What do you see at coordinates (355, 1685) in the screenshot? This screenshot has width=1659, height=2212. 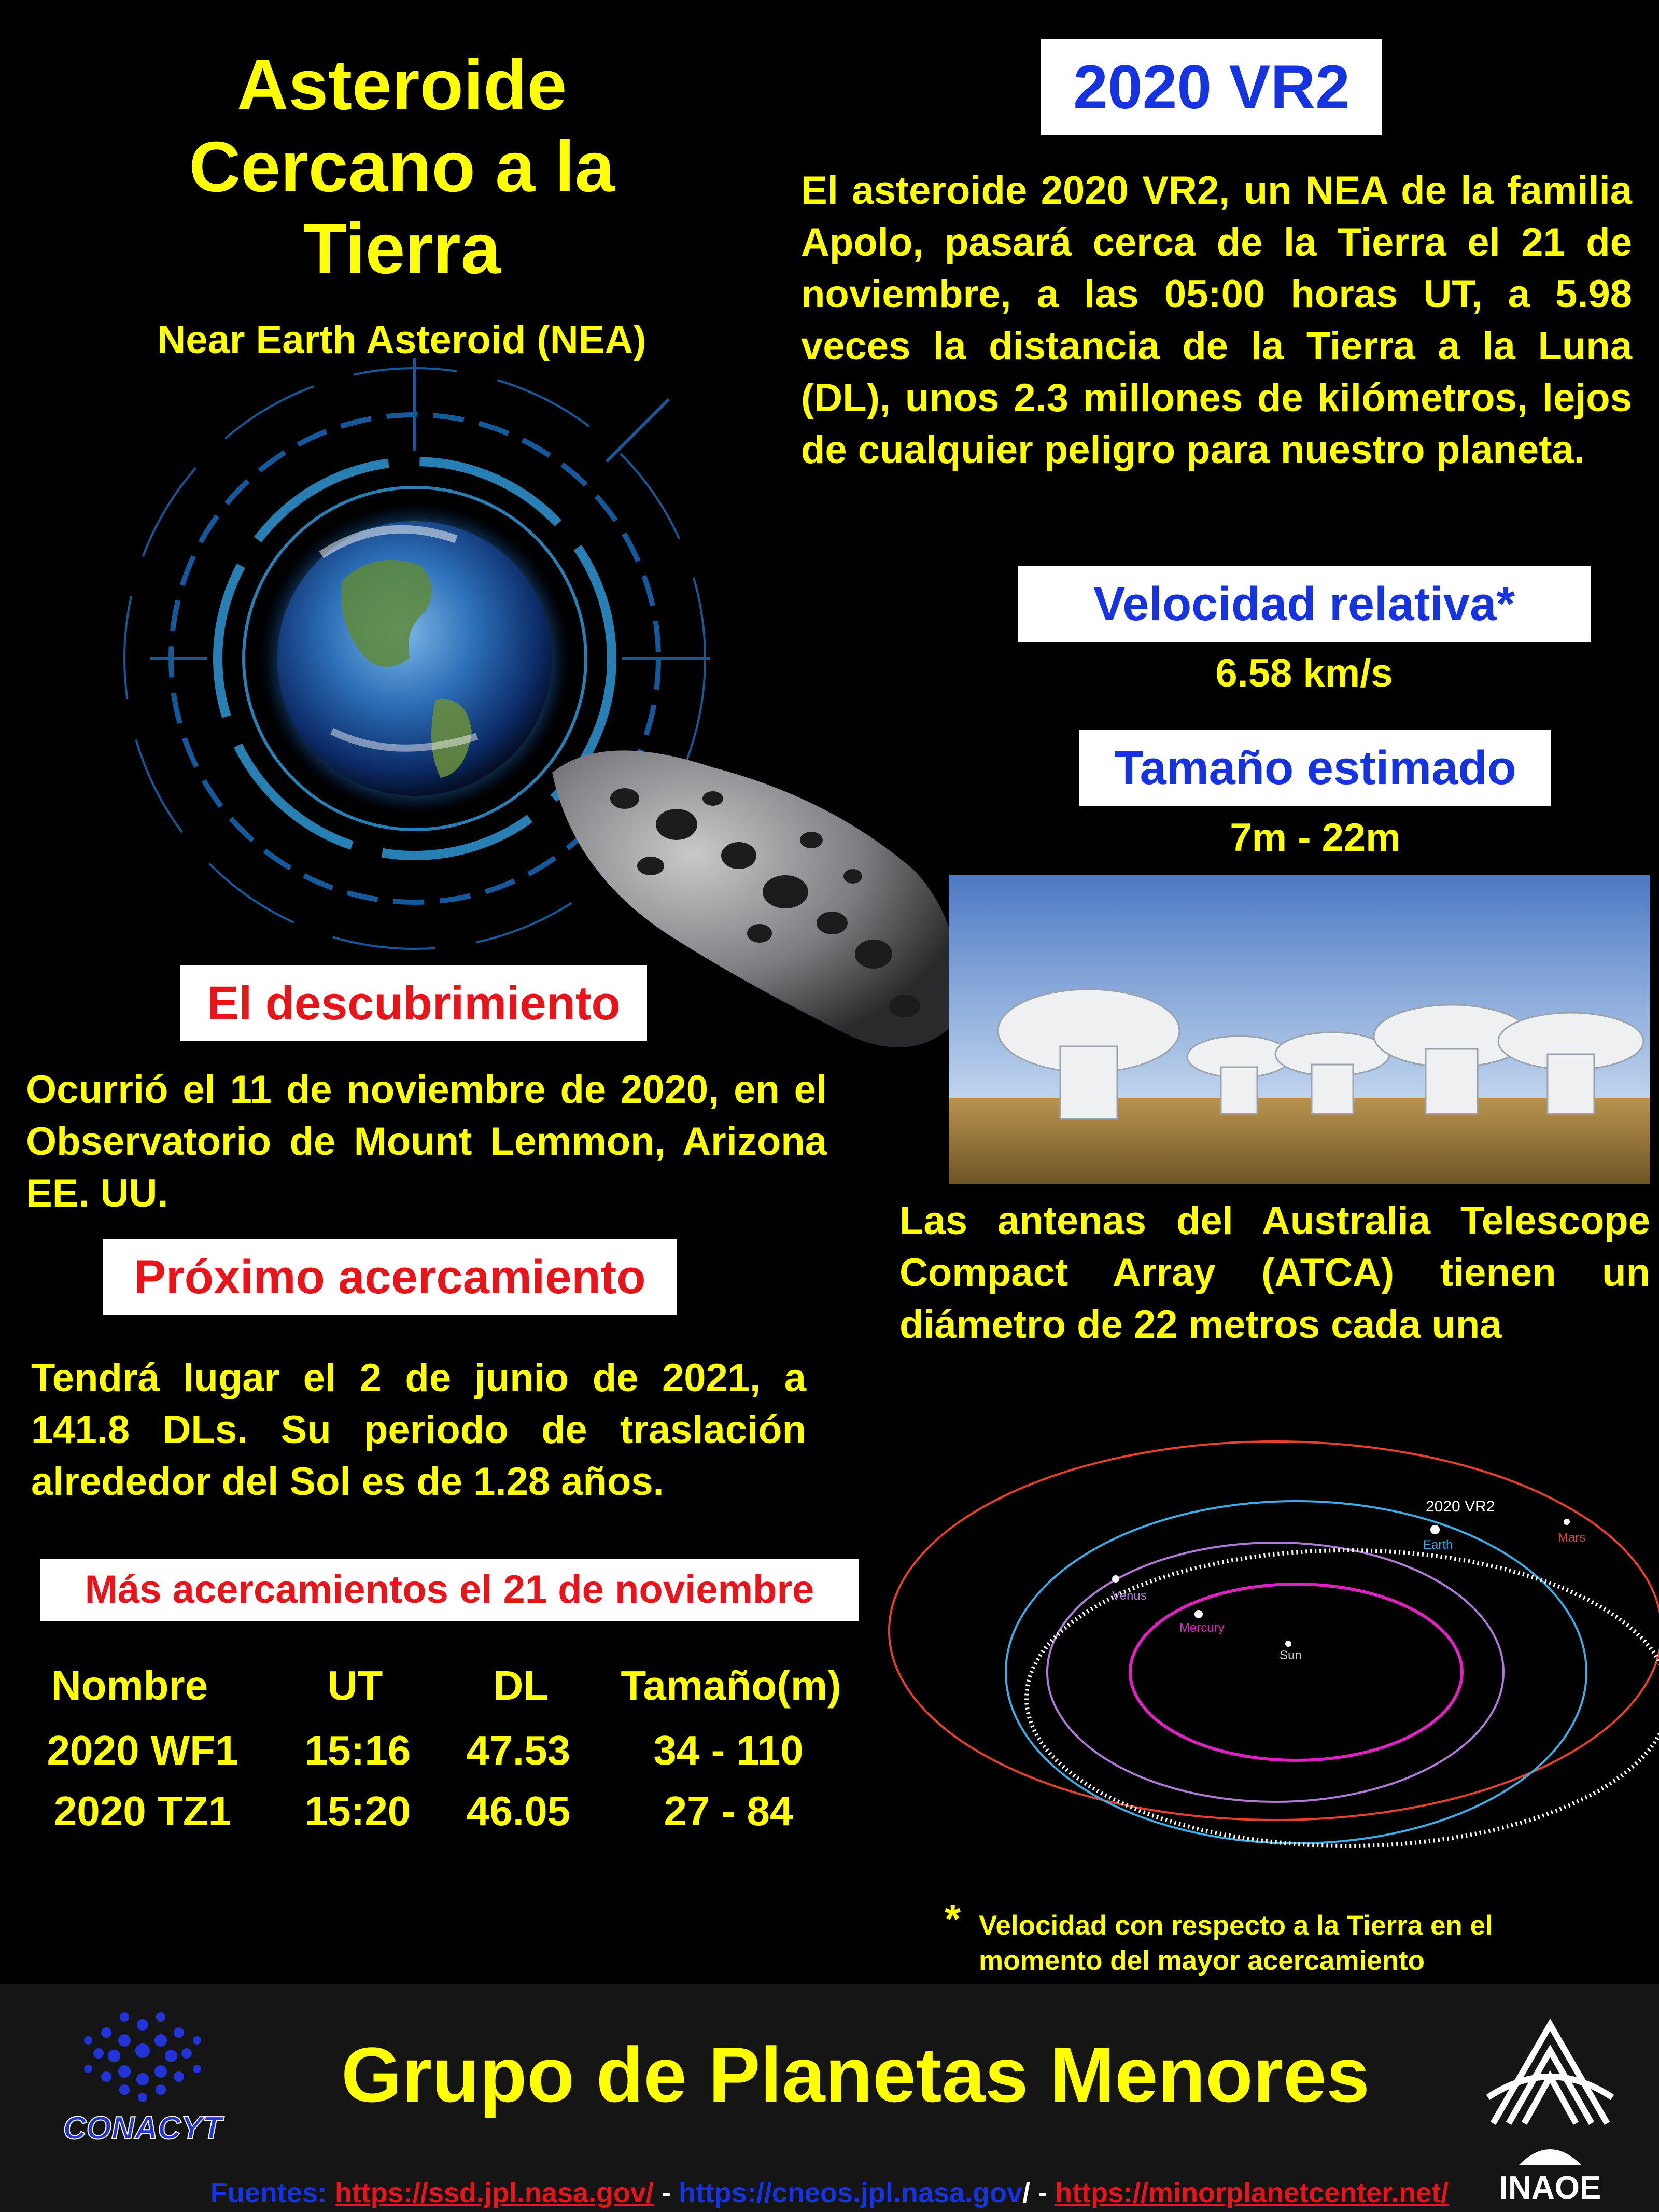 I see `table-header-ut: UT` at bounding box center [355, 1685].